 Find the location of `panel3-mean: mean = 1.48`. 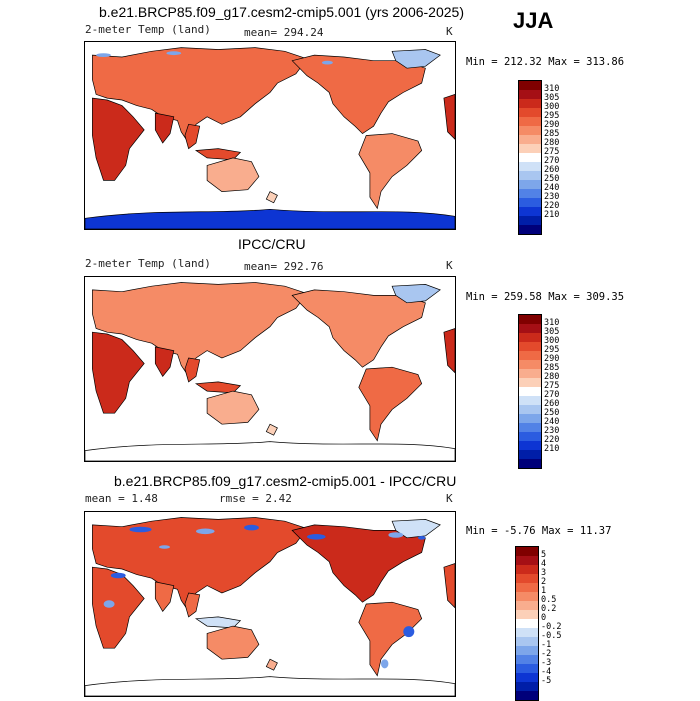

panel3-mean: mean = 1.48 is located at coordinates (121, 498).